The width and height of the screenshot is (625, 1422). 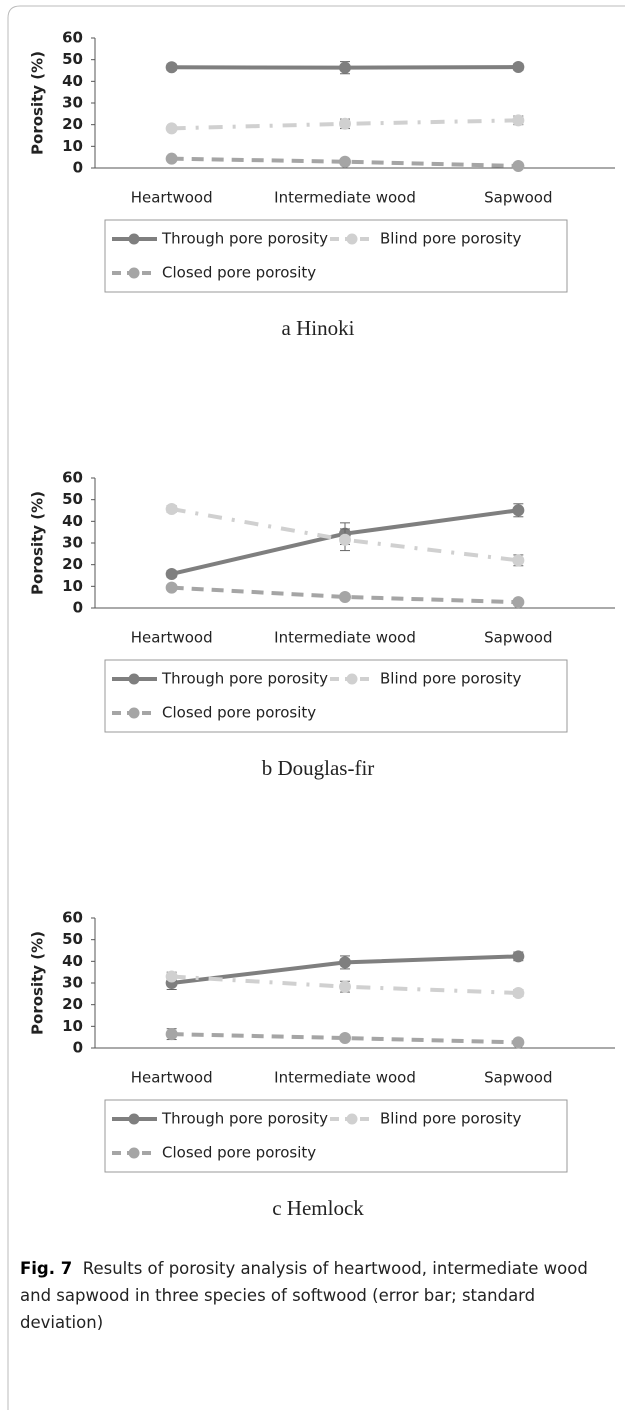 I want to click on caption-label: Fig. 7, so click(x=46, y=1268).